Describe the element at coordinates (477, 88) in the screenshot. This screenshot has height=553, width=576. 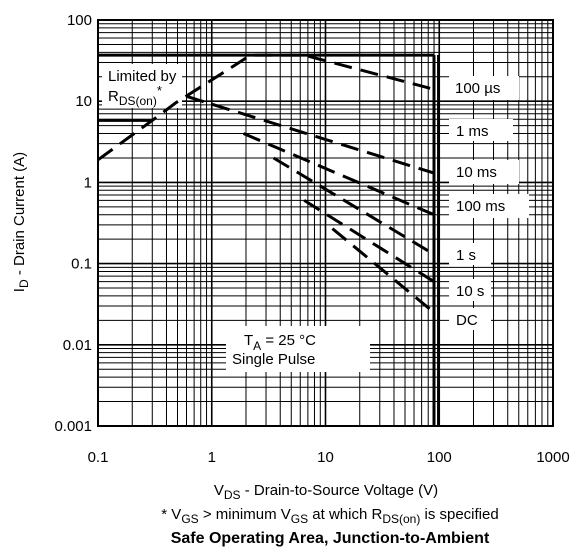
I see `series-label-100-s: 100 µs` at that location.